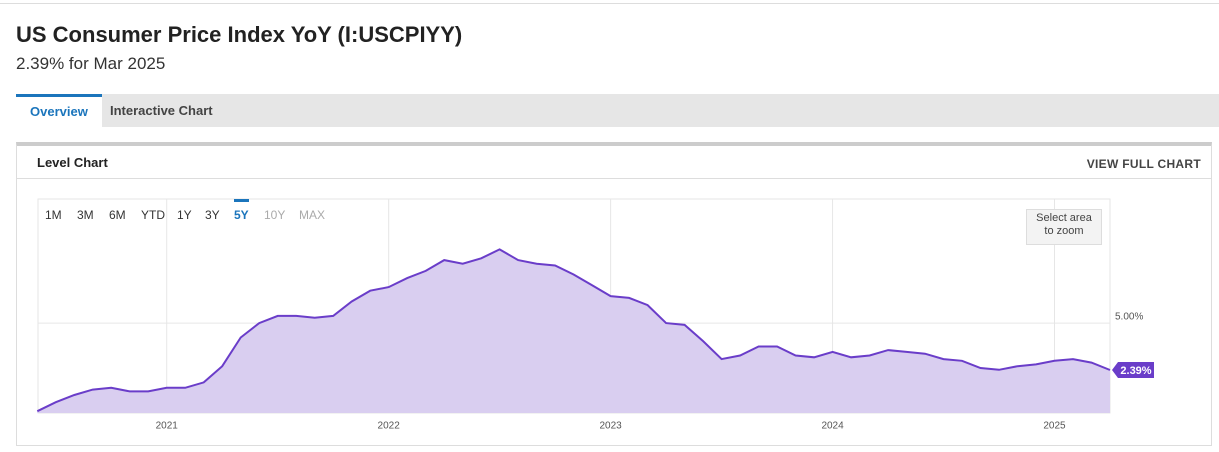 The width and height of the screenshot is (1219, 452). What do you see at coordinates (212, 215) in the screenshot?
I see `range-button: 3Y` at bounding box center [212, 215].